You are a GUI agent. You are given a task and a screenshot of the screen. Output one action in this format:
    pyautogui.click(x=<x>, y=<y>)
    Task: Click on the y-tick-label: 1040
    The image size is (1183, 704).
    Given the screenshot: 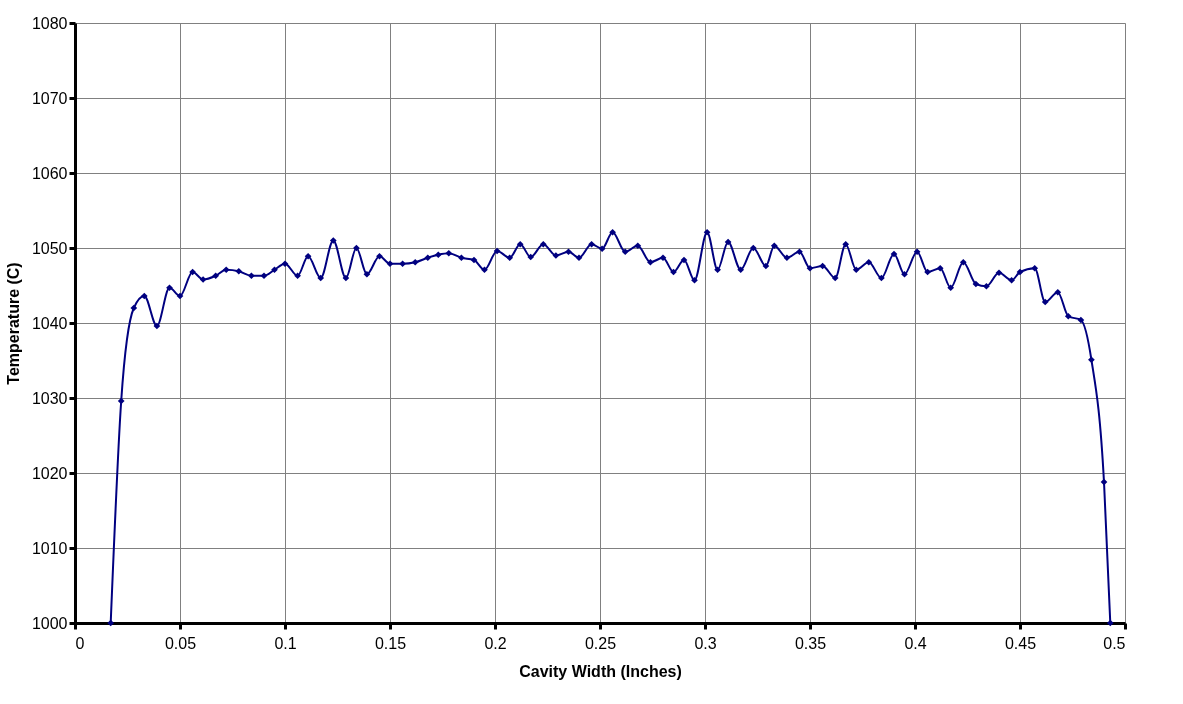 What is the action you would take?
    pyautogui.click(x=49, y=323)
    